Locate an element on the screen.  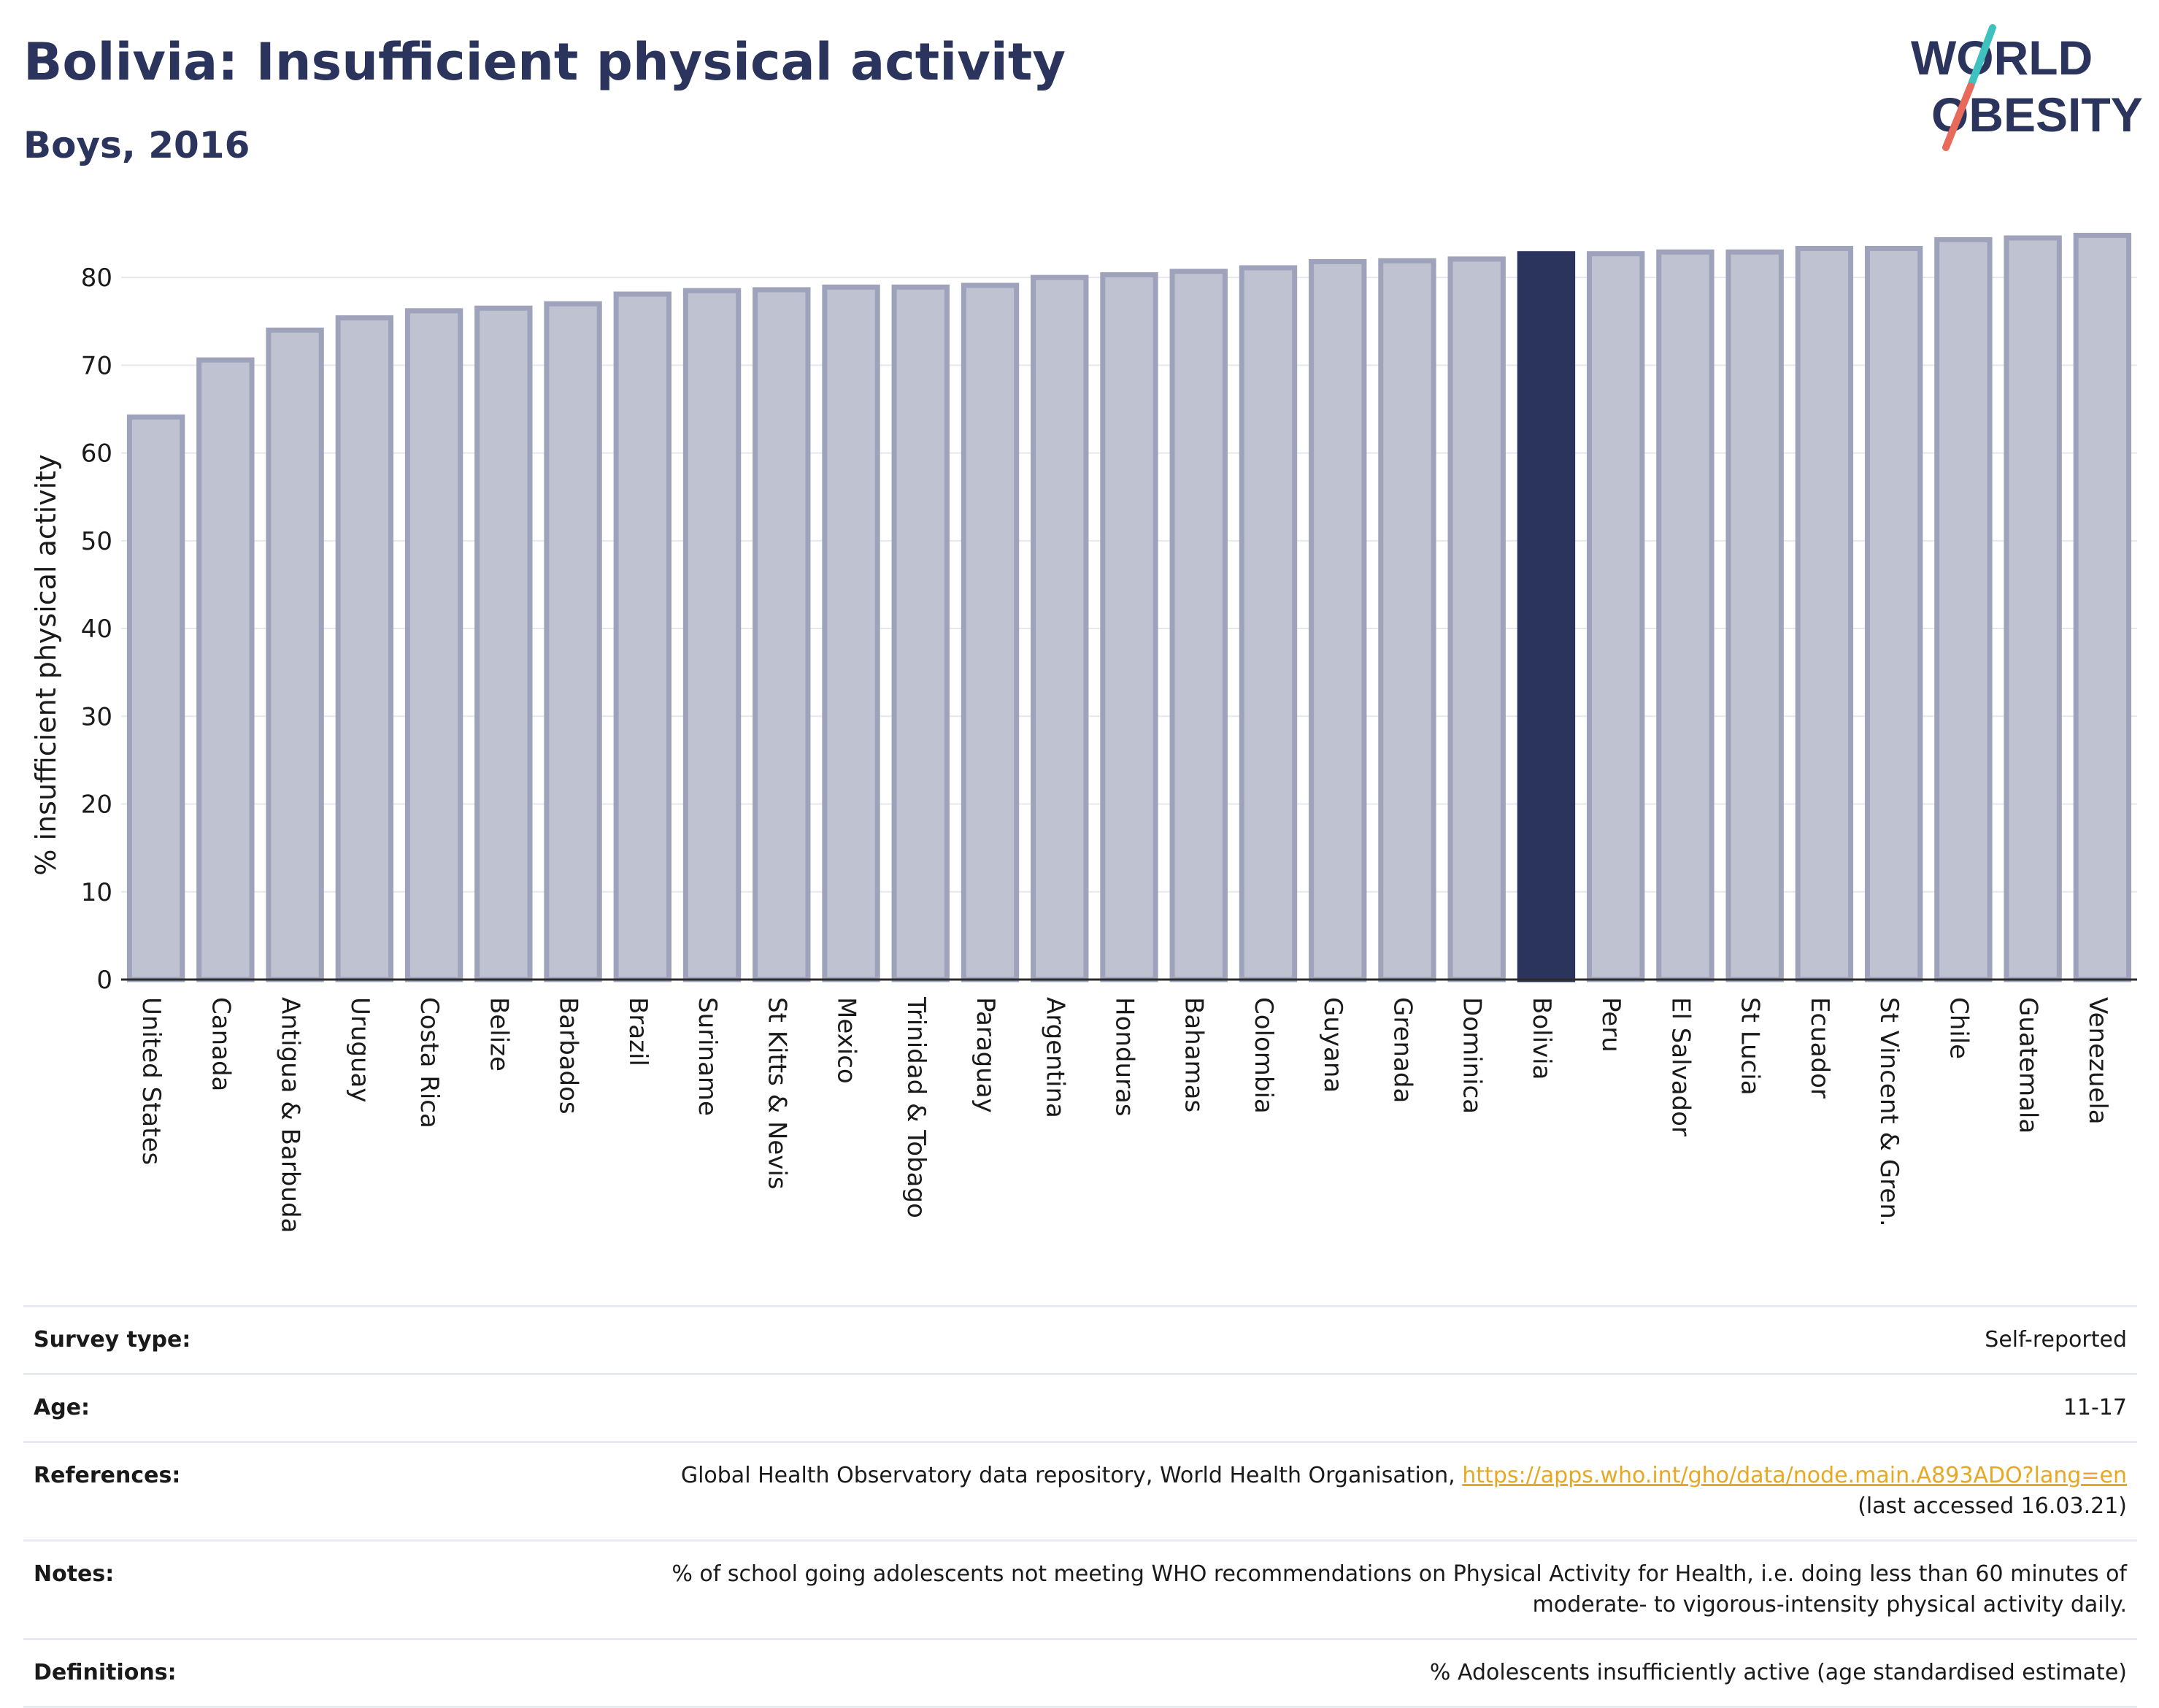
x-tick-label: Barbados is located at coordinates (569, 1056).